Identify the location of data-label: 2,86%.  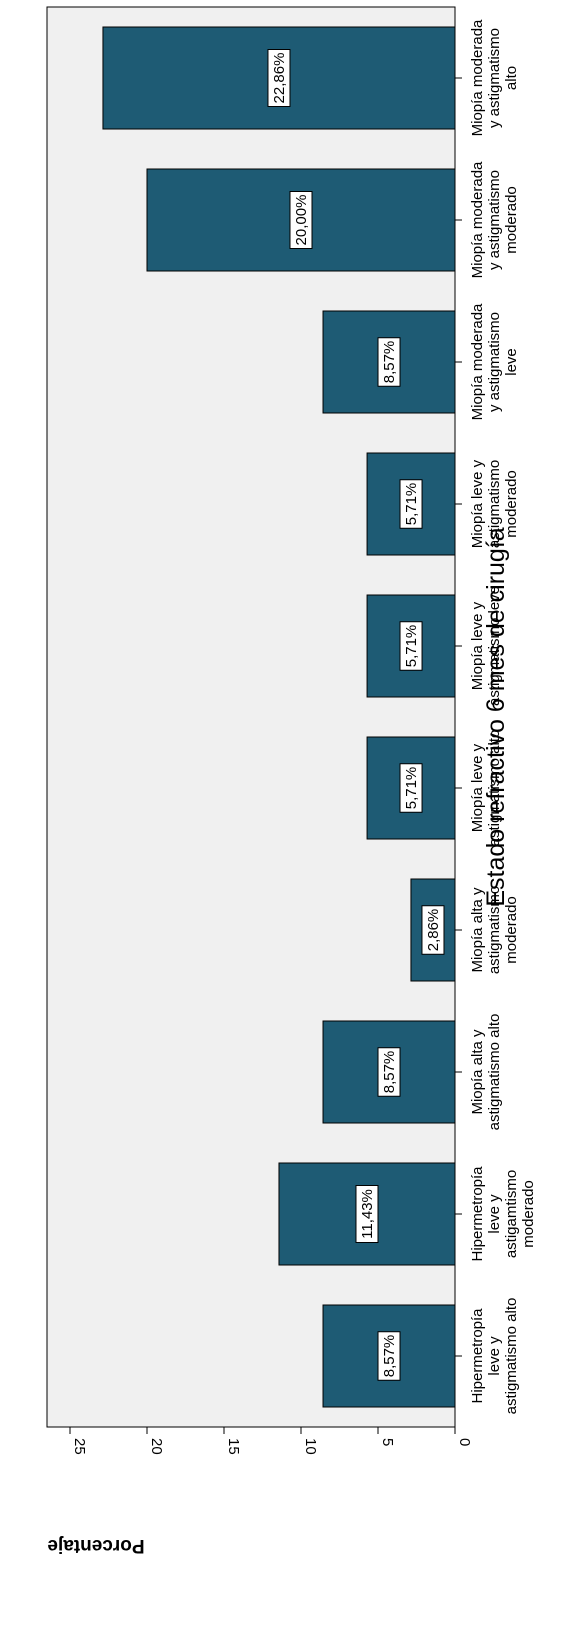
(433, 930).